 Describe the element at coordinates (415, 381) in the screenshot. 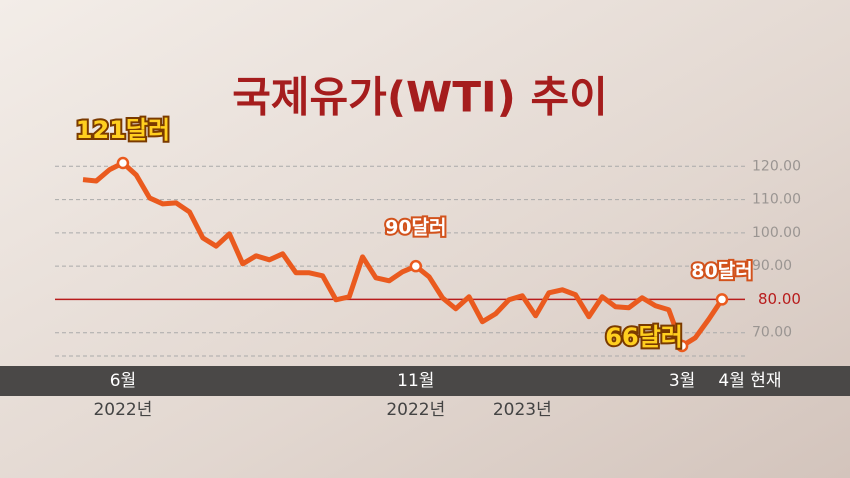

I see `x-tick-label: 11월` at that location.